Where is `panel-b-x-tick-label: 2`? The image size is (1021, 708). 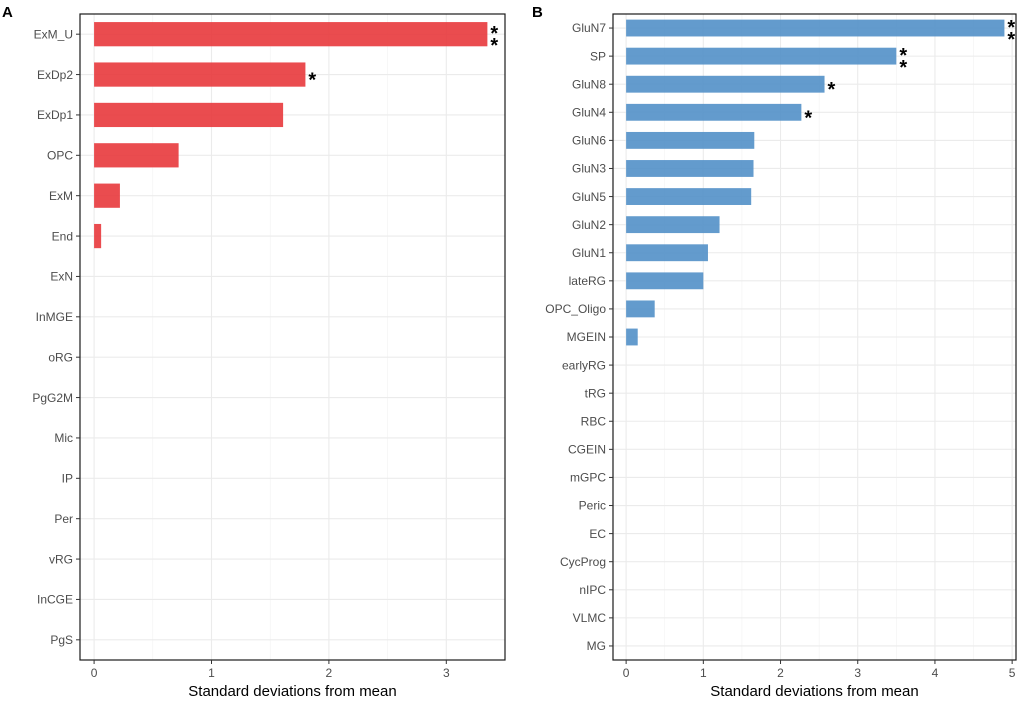
panel-b-x-tick-label: 2 is located at coordinates (780, 673).